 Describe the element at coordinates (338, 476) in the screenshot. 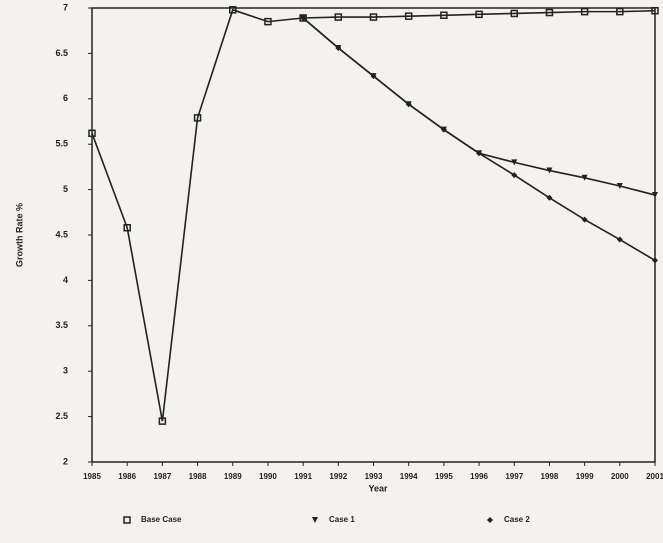

I see `x-tick-label: 1992` at that location.